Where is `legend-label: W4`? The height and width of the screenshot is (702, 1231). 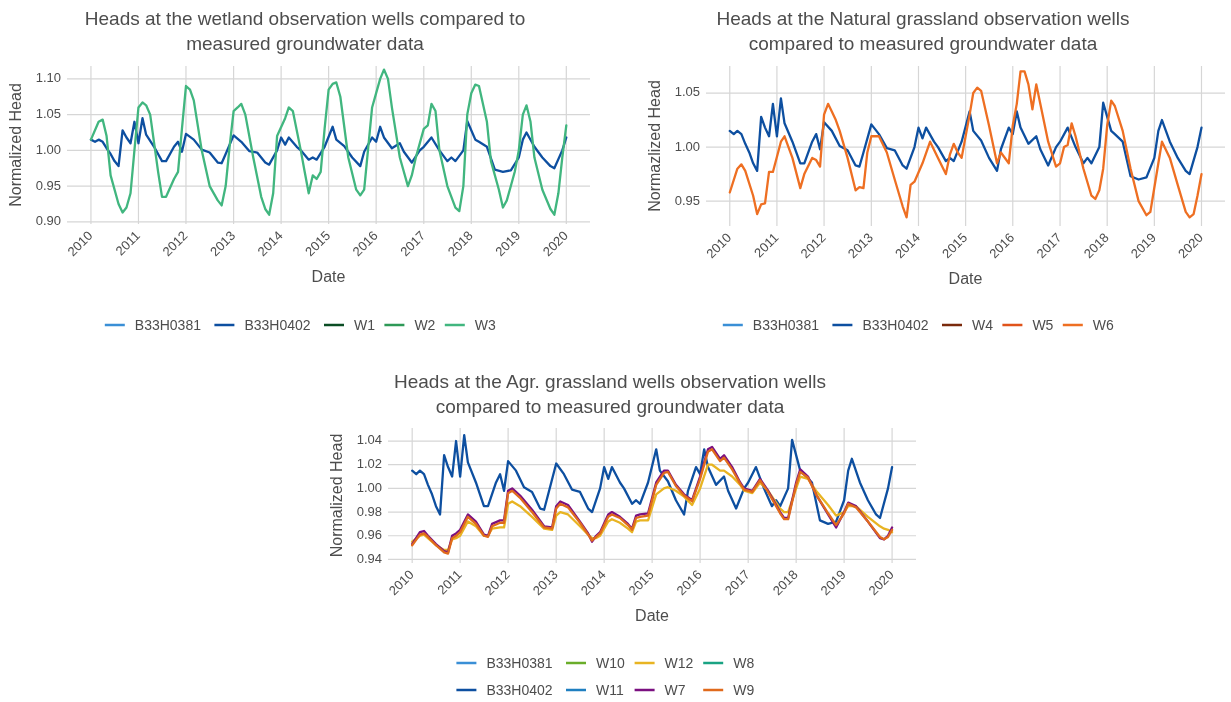 legend-label: W4 is located at coordinates (983, 324).